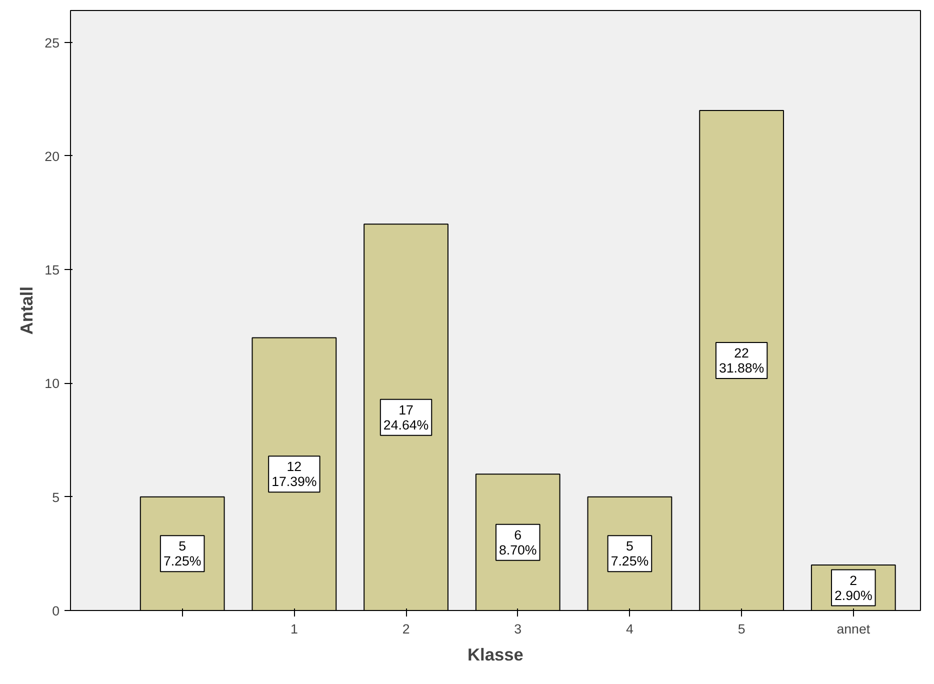  What do you see at coordinates (741, 361) in the screenshot?
I see `data-label: 22 31.88%` at bounding box center [741, 361].